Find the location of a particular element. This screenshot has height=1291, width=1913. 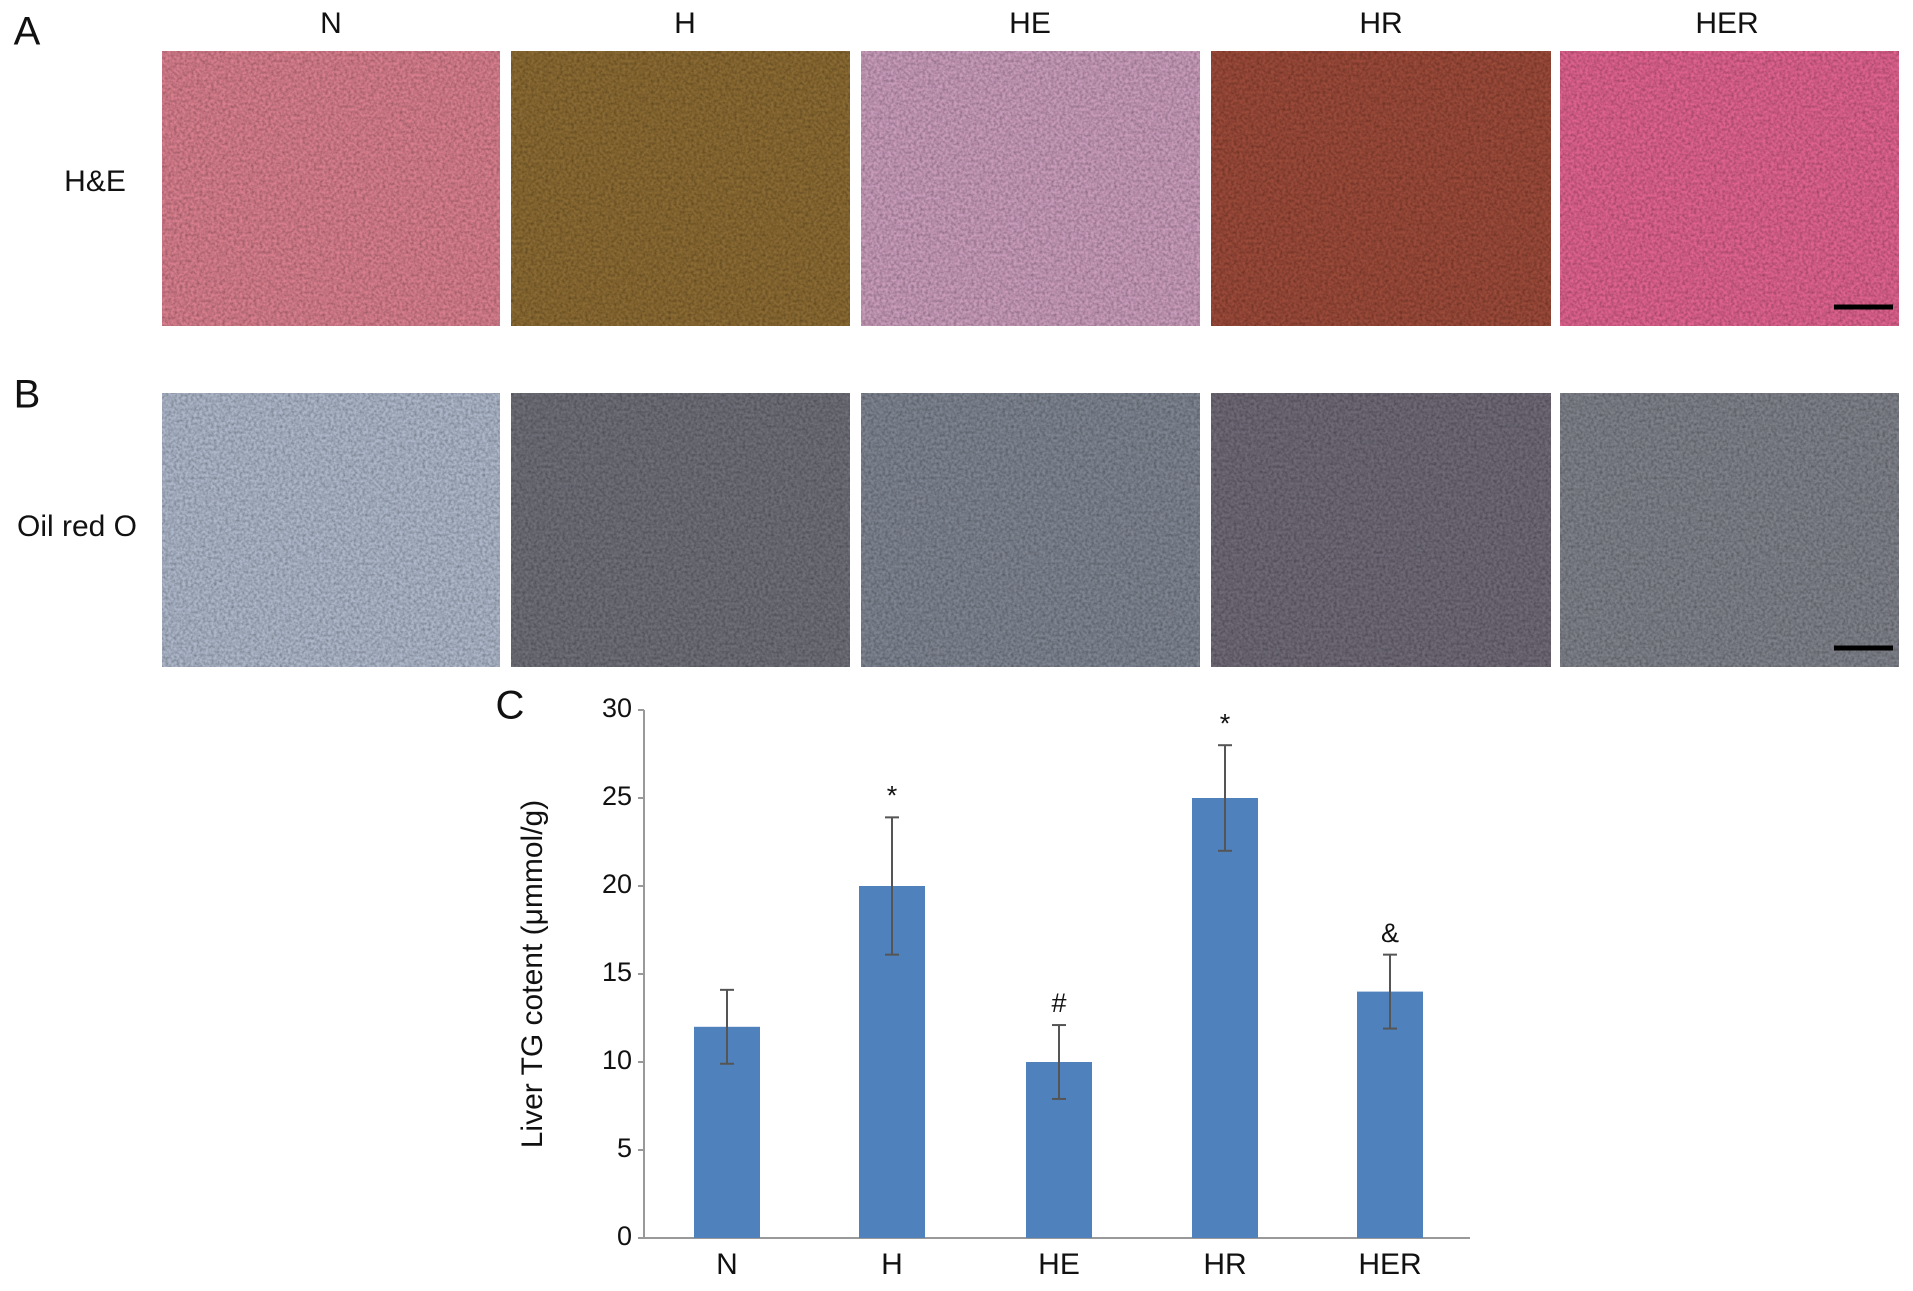

annotation: # is located at coordinates (1058, 1003).